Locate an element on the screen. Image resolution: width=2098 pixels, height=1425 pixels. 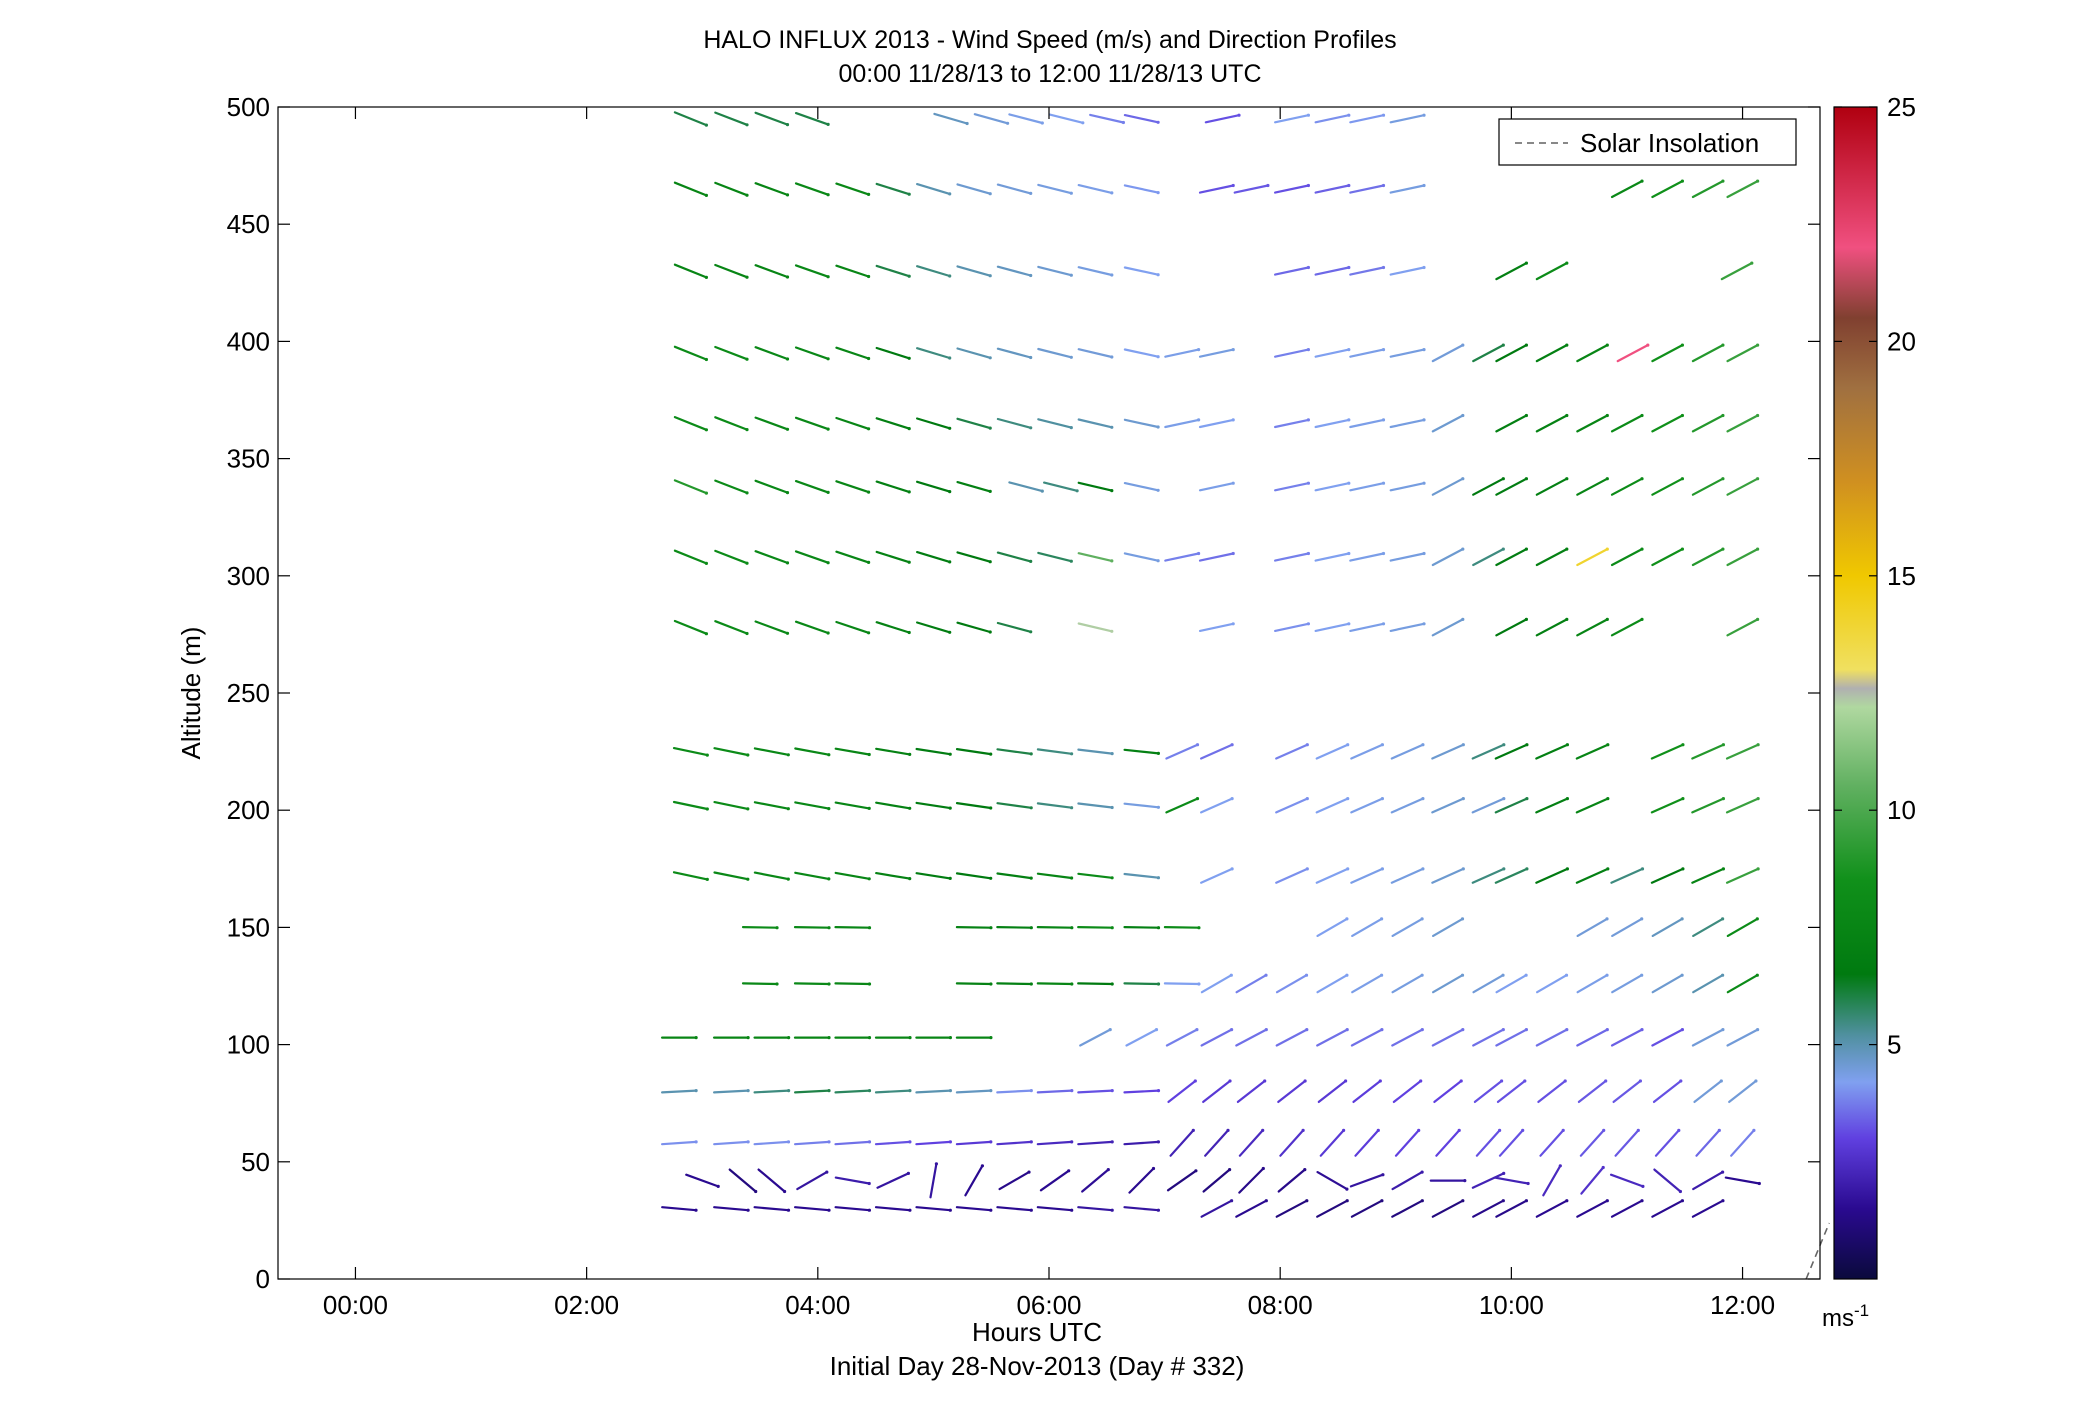
solar-insolation-segment is located at coordinates (1817, 1251).